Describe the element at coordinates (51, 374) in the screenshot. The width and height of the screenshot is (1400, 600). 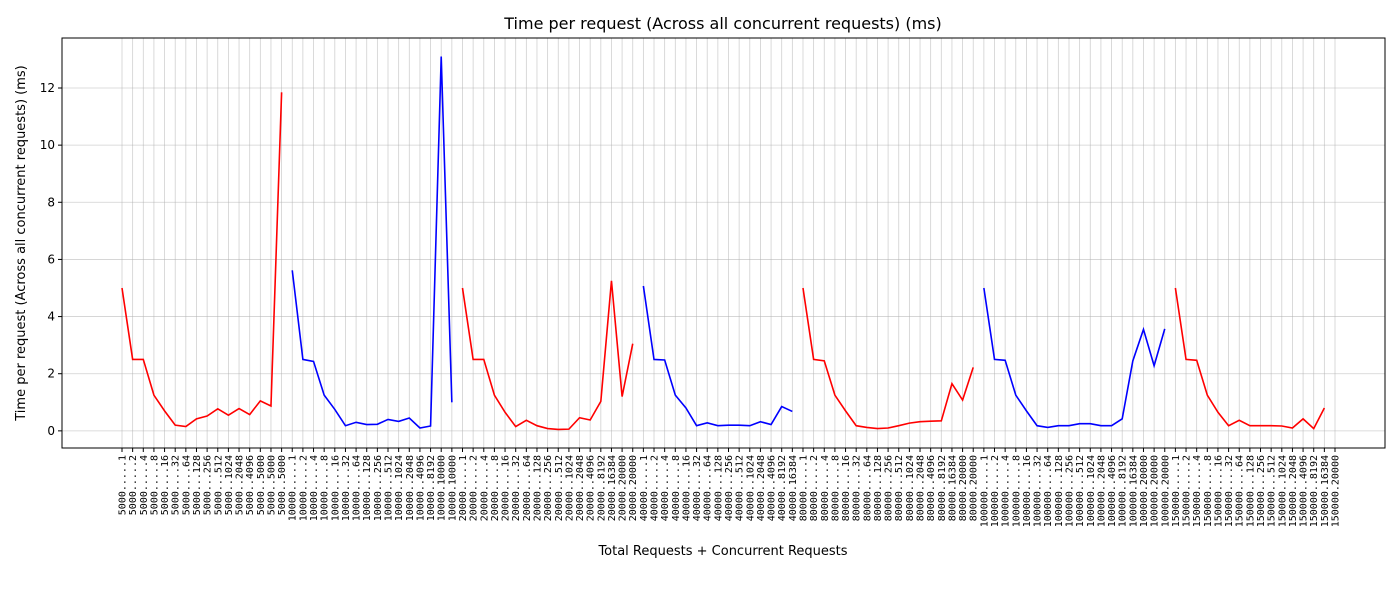
I see `y-tick-label: 2` at that location.